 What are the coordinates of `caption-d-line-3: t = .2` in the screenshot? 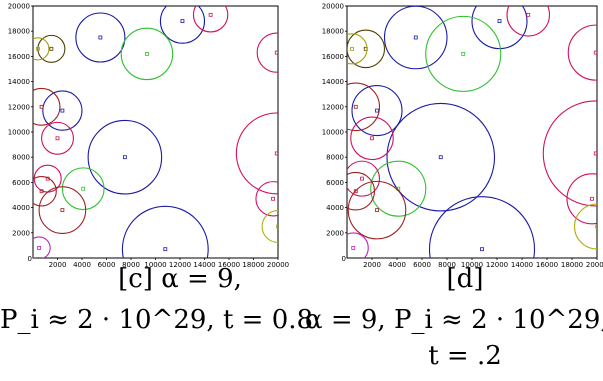 It's located at (465, 356).